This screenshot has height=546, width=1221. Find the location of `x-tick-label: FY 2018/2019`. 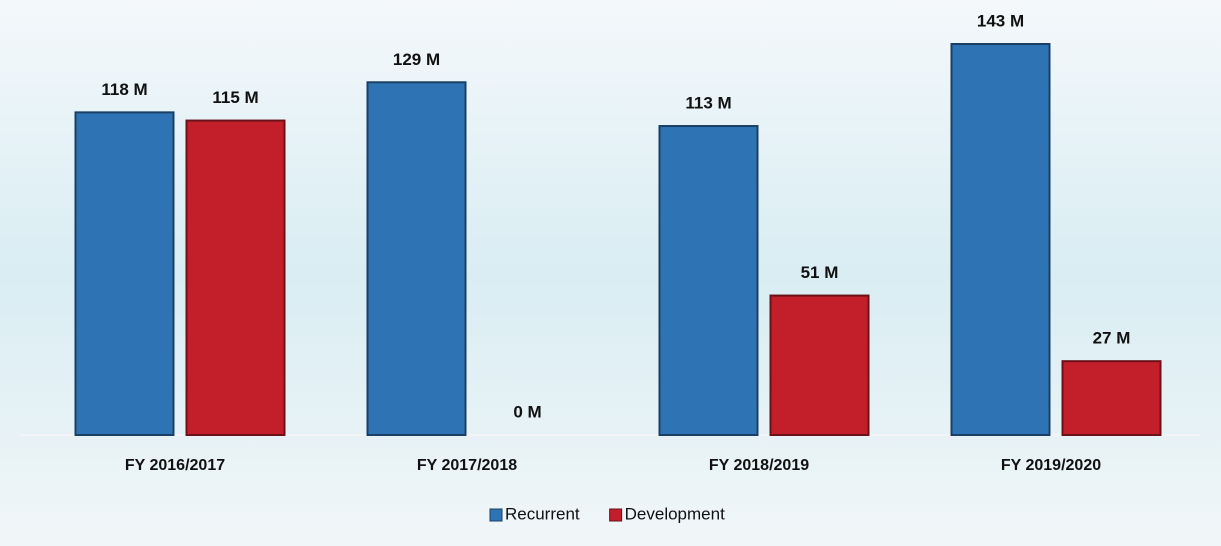

x-tick-label: FY 2018/2019 is located at coordinates (759, 465).